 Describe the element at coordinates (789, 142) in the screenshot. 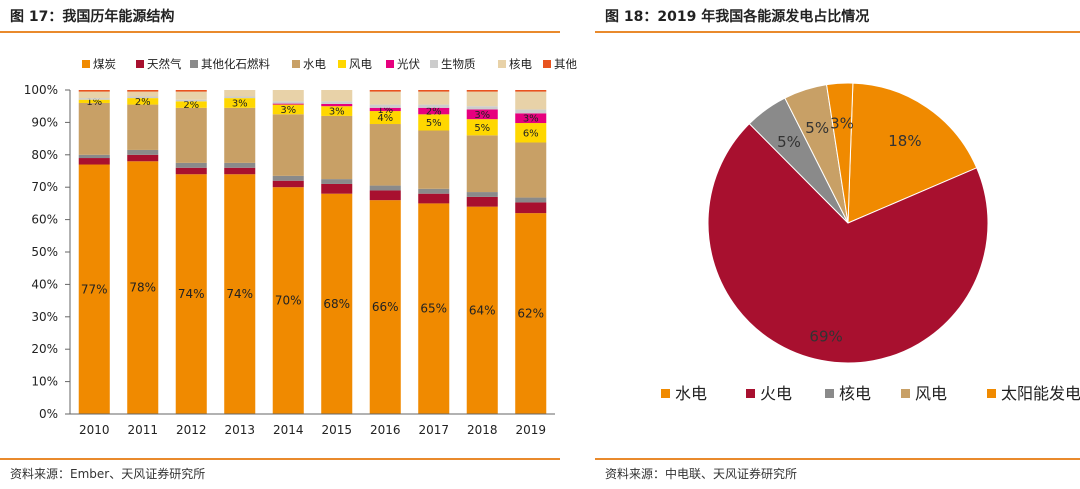

I see `pie-label-2: 5%` at that location.